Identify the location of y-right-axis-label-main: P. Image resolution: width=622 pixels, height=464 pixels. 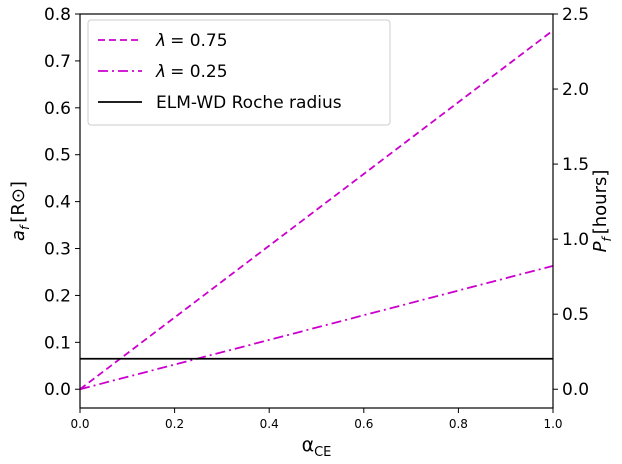
(600, 246).